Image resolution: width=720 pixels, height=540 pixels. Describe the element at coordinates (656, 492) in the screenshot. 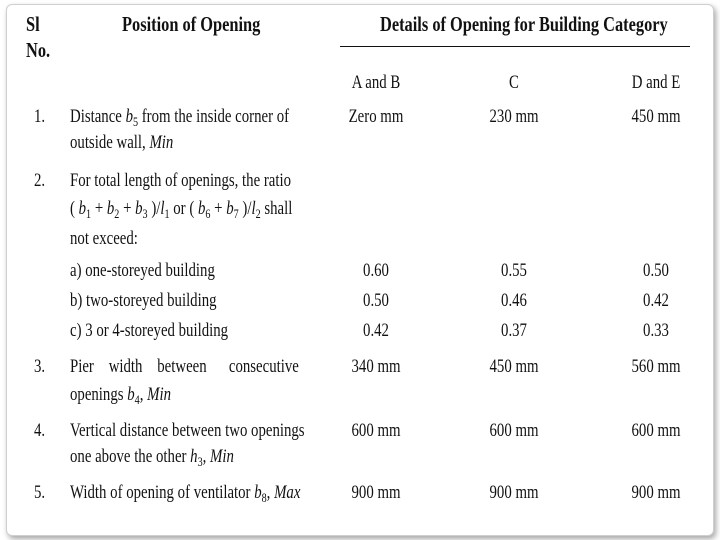

I see `row-5-value-d-e: 900 mm` at that location.